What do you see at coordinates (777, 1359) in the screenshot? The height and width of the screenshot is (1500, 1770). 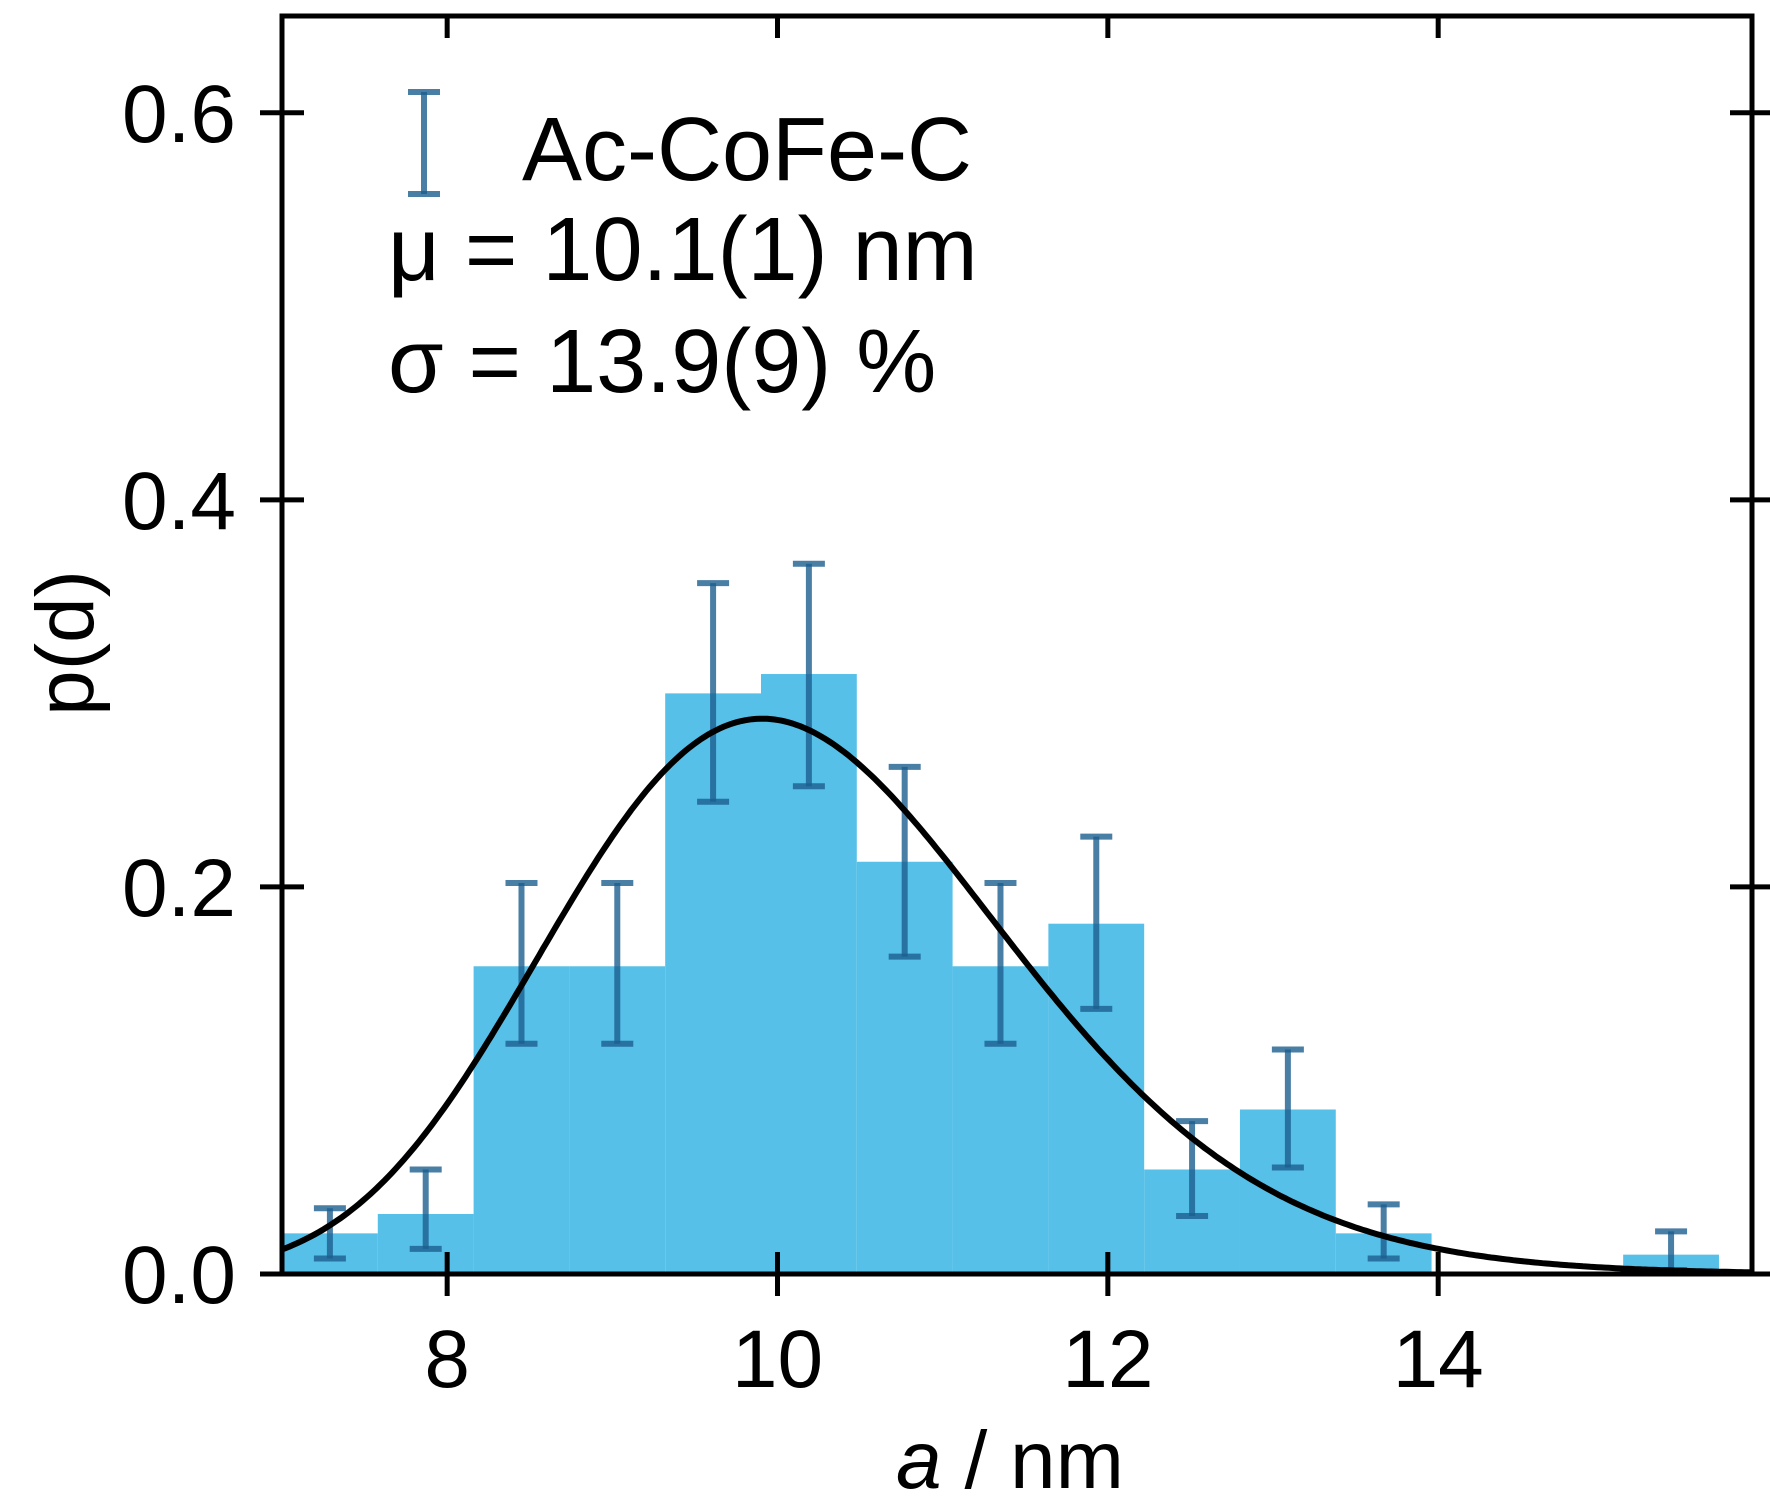 I see `x-tick-label: 10` at bounding box center [777, 1359].